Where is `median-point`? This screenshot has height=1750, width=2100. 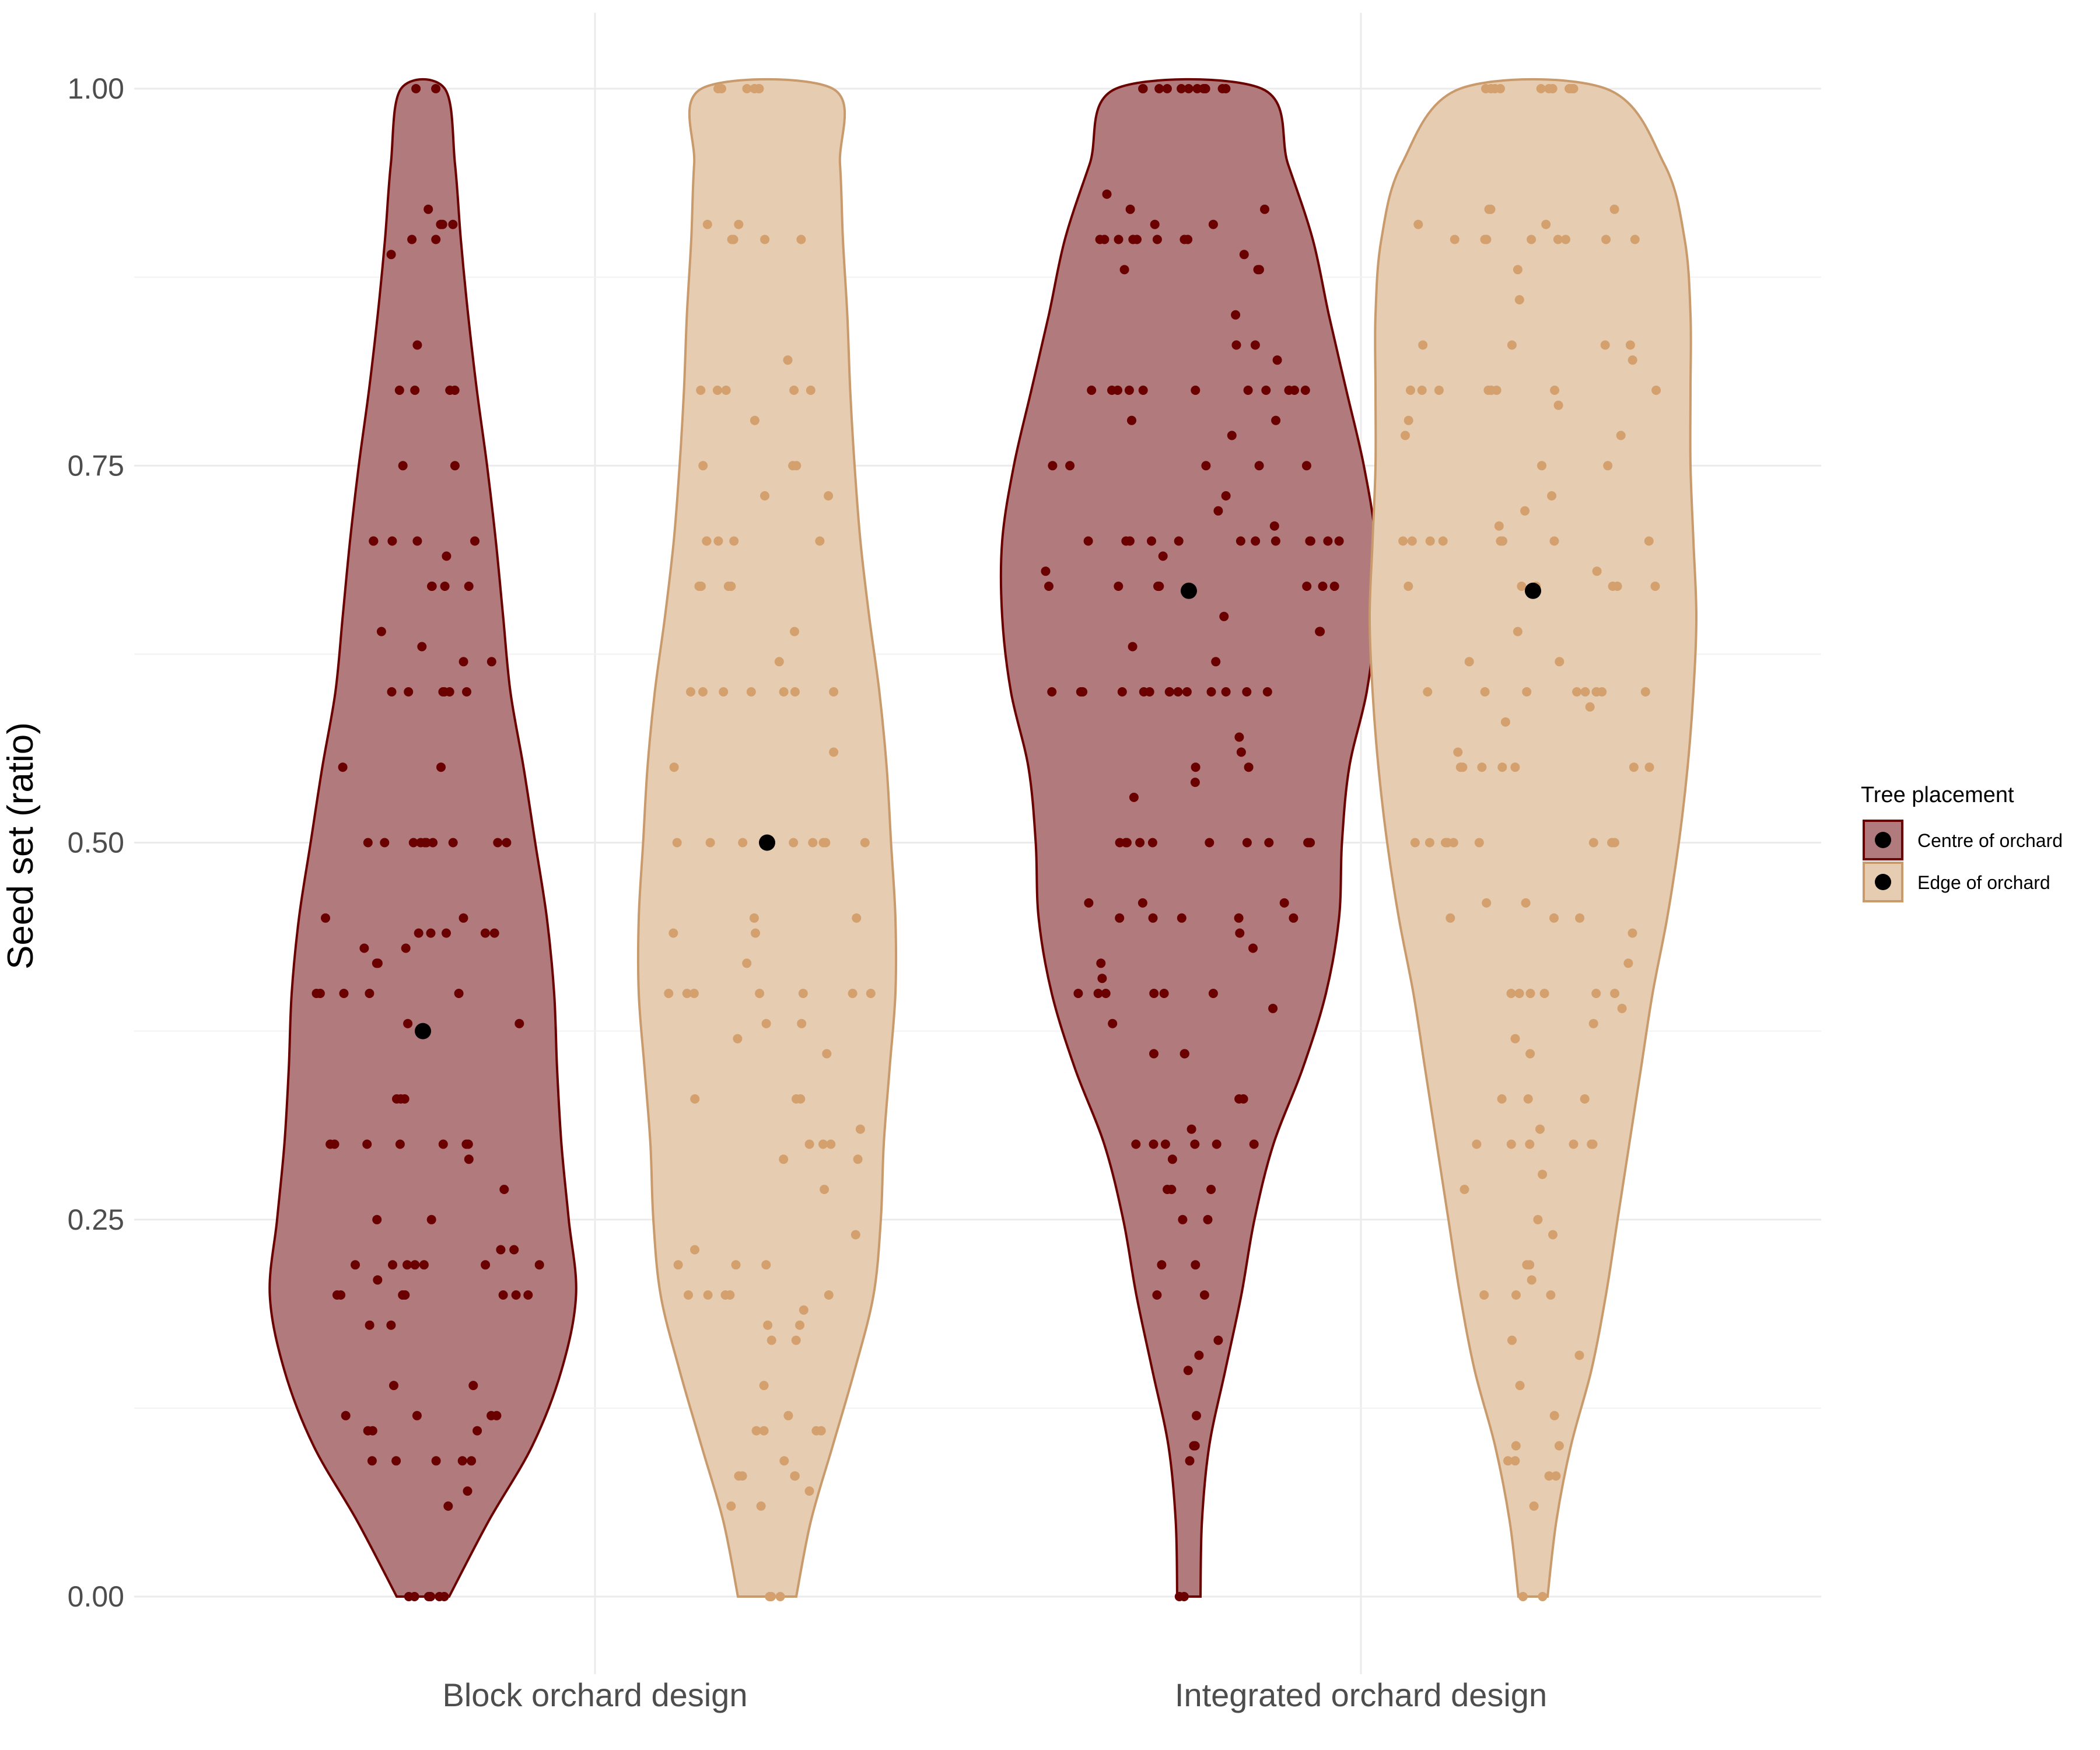 median-point is located at coordinates (767, 842).